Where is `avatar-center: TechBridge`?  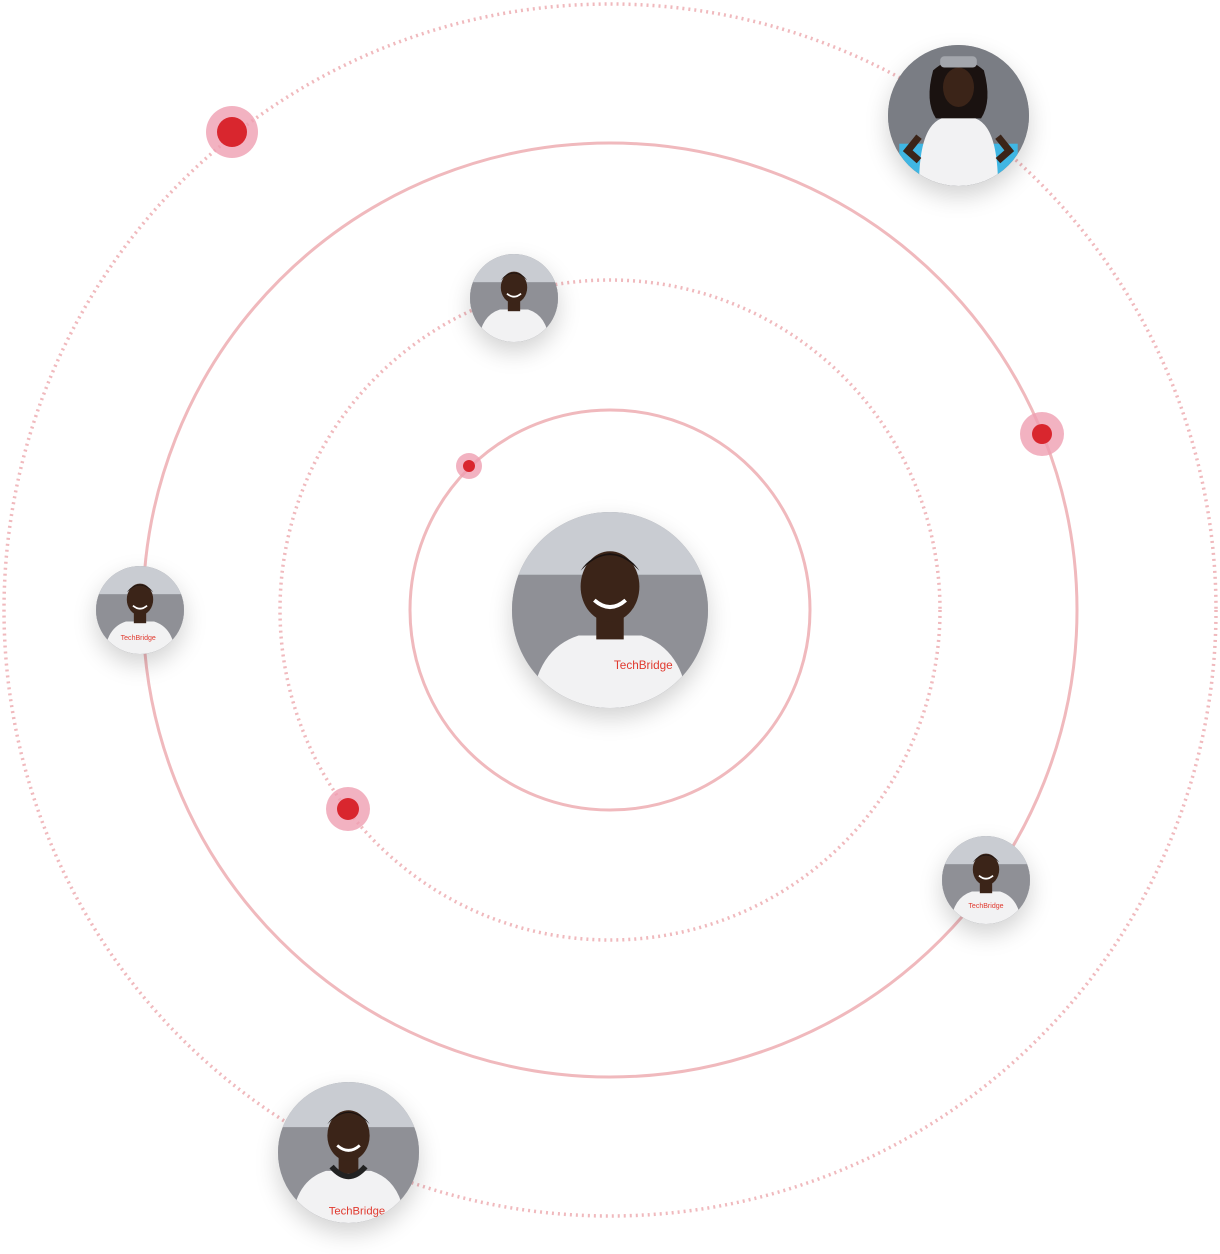 avatar-center: TechBridge is located at coordinates (610, 610).